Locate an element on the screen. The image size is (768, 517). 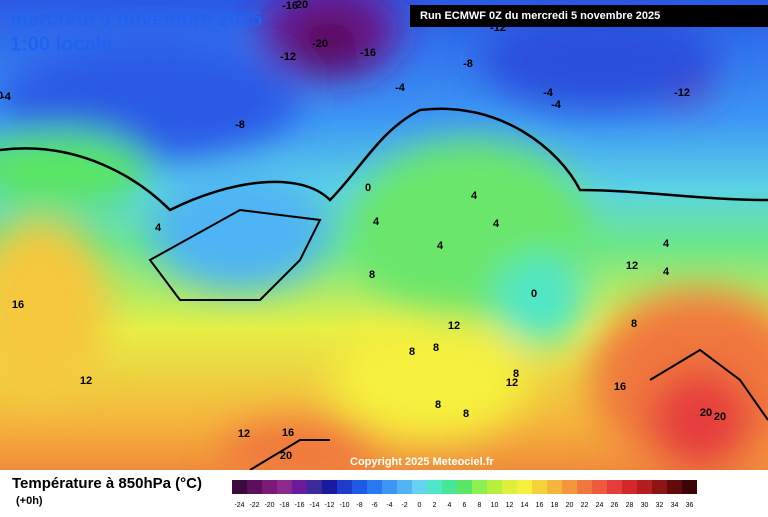
colorbar-label: 18 is located at coordinates (555, 505).